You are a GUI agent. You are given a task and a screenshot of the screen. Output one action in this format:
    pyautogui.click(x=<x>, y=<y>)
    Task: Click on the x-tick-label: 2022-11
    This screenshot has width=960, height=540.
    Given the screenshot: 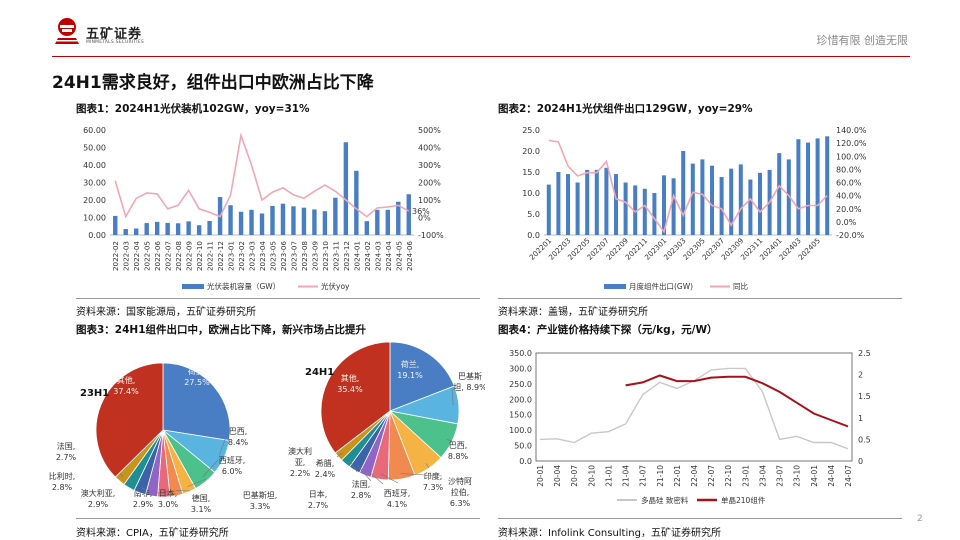 What is the action you would take?
    pyautogui.click(x=210, y=256)
    